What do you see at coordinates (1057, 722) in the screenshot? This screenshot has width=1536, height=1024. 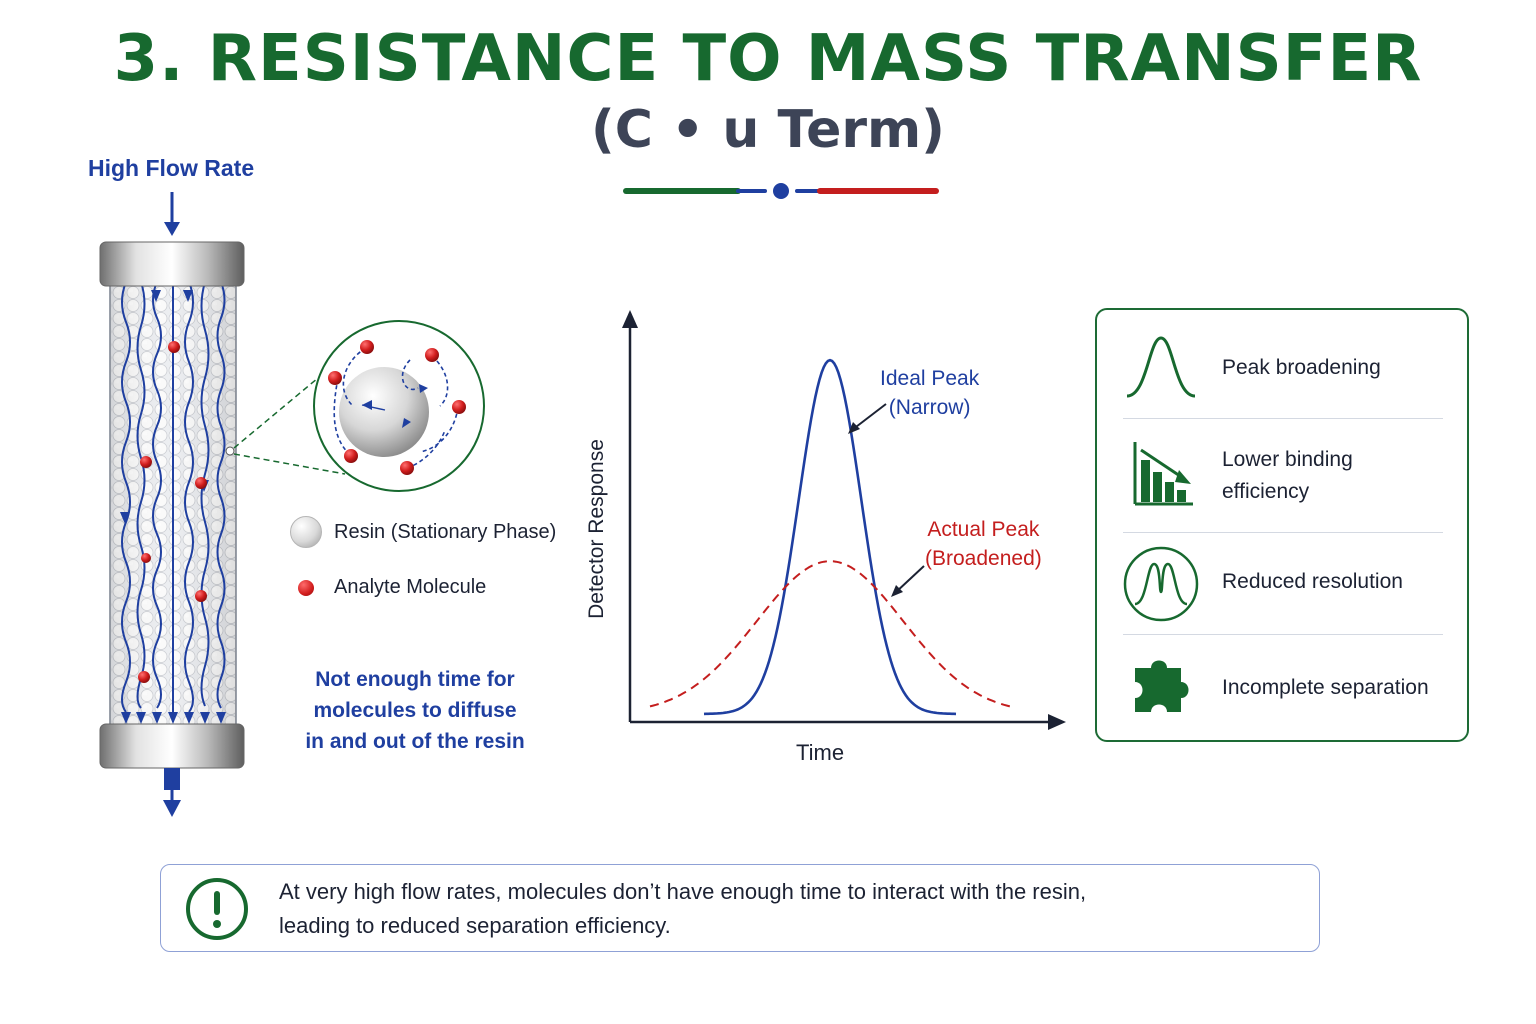 I see `x-axis-arrow-icon` at bounding box center [1057, 722].